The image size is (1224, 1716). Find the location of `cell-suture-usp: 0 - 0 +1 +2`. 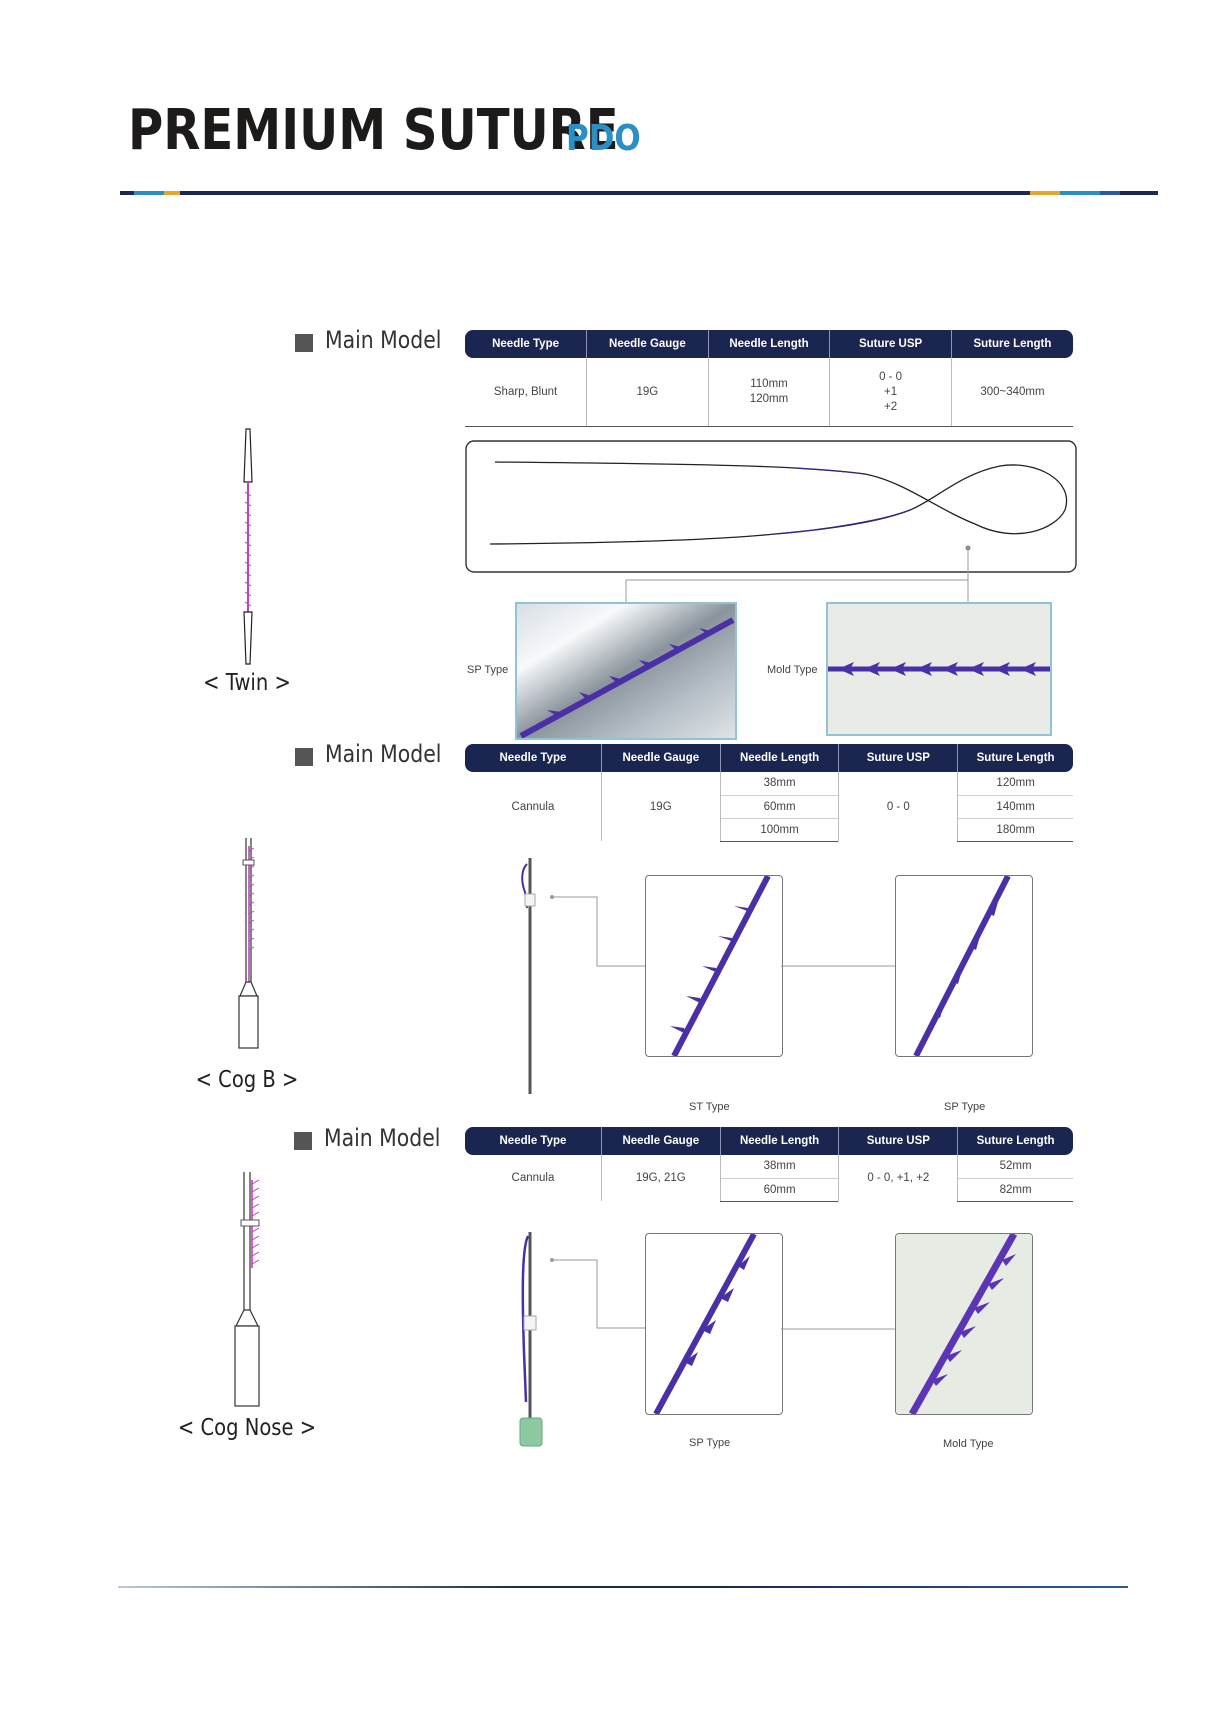

cell-suture-usp: 0 - 0 +1 +2 is located at coordinates (890, 392).